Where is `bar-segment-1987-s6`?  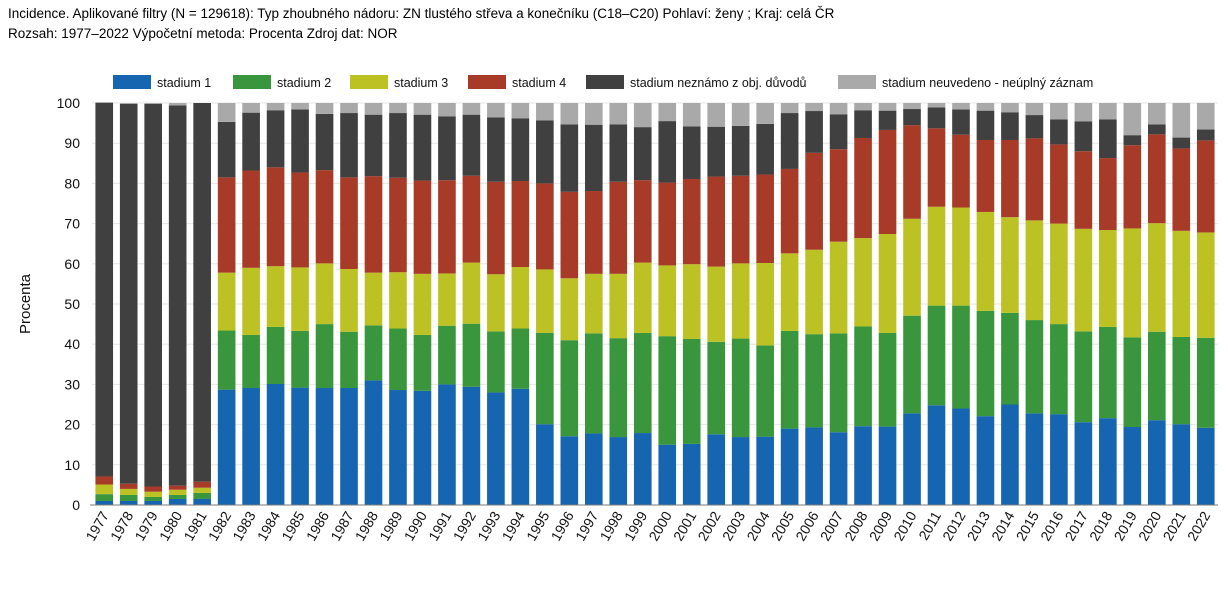
bar-segment-1987-s6 is located at coordinates (349, 108).